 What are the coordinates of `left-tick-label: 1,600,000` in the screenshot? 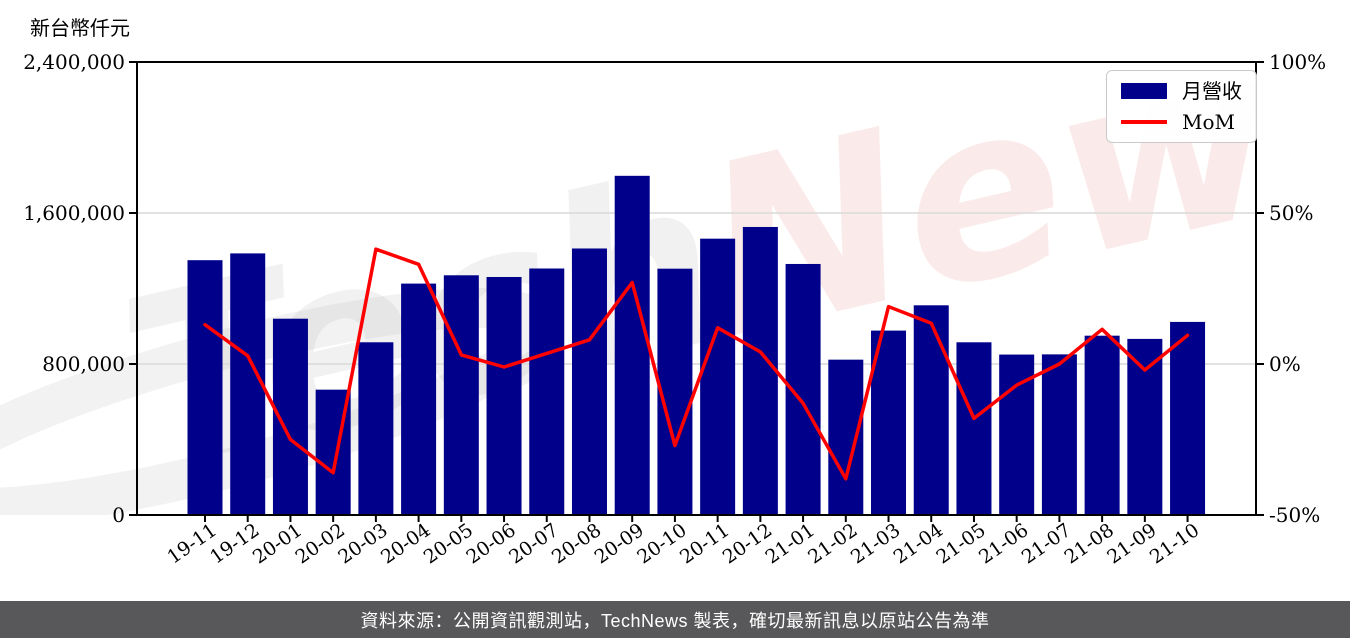 It's located at (74, 213).